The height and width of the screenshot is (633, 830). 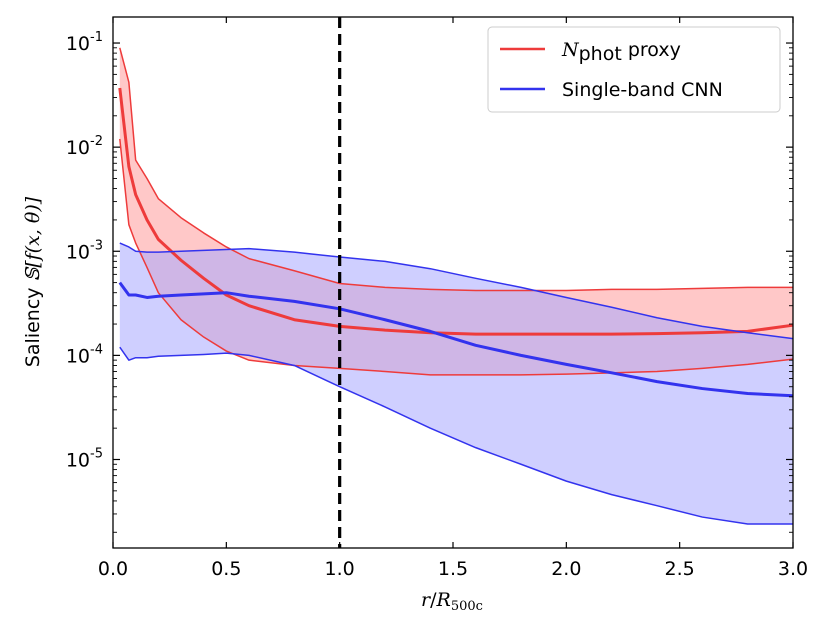 What do you see at coordinates (453, 569) in the screenshot?
I see `x-tick-label: 1.5` at bounding box center [453, 569].